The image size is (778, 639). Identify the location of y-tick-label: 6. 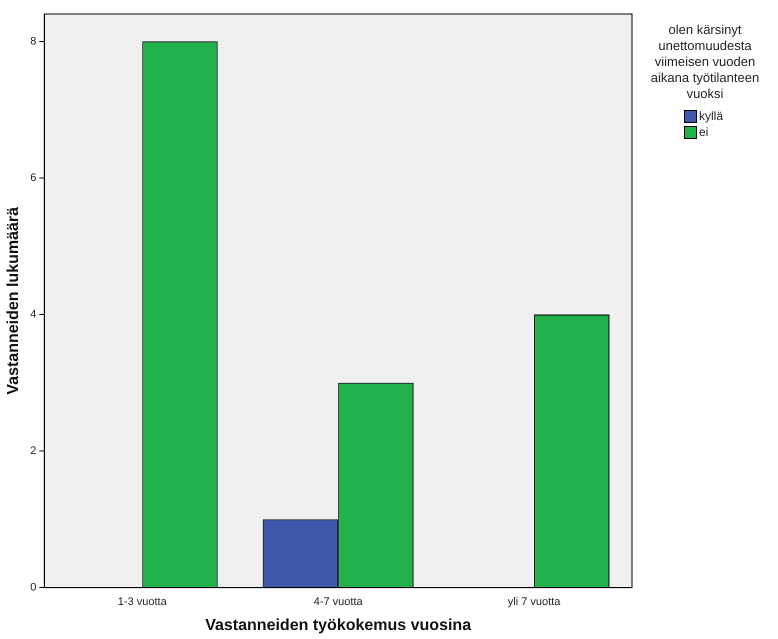
(33, 178).